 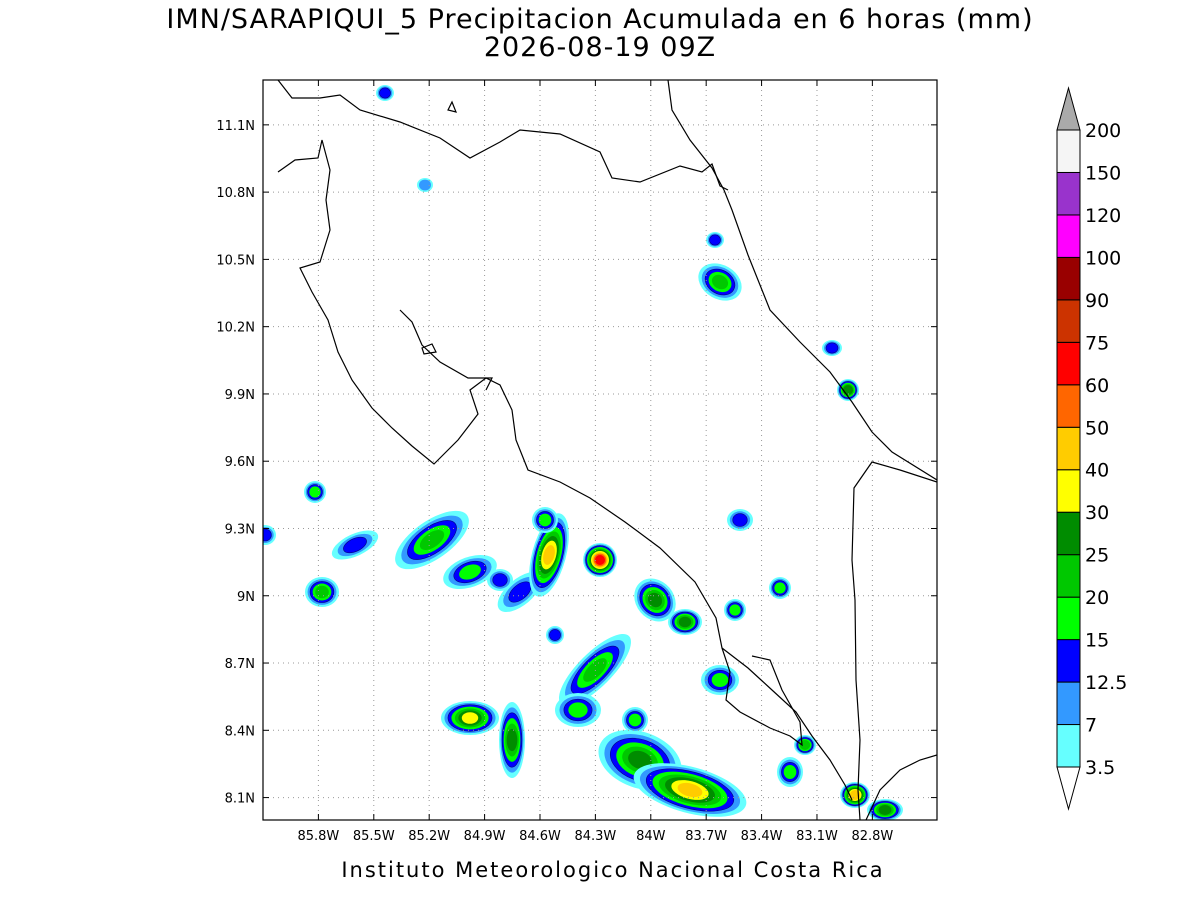 I want to click on lat-label: 10.8N, so click(x=235, y=193).